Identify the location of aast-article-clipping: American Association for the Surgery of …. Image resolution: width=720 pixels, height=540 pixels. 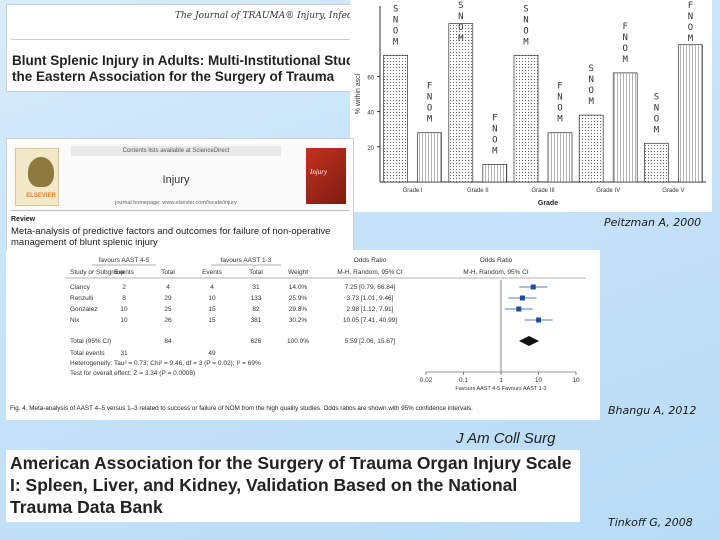
(293, 486).